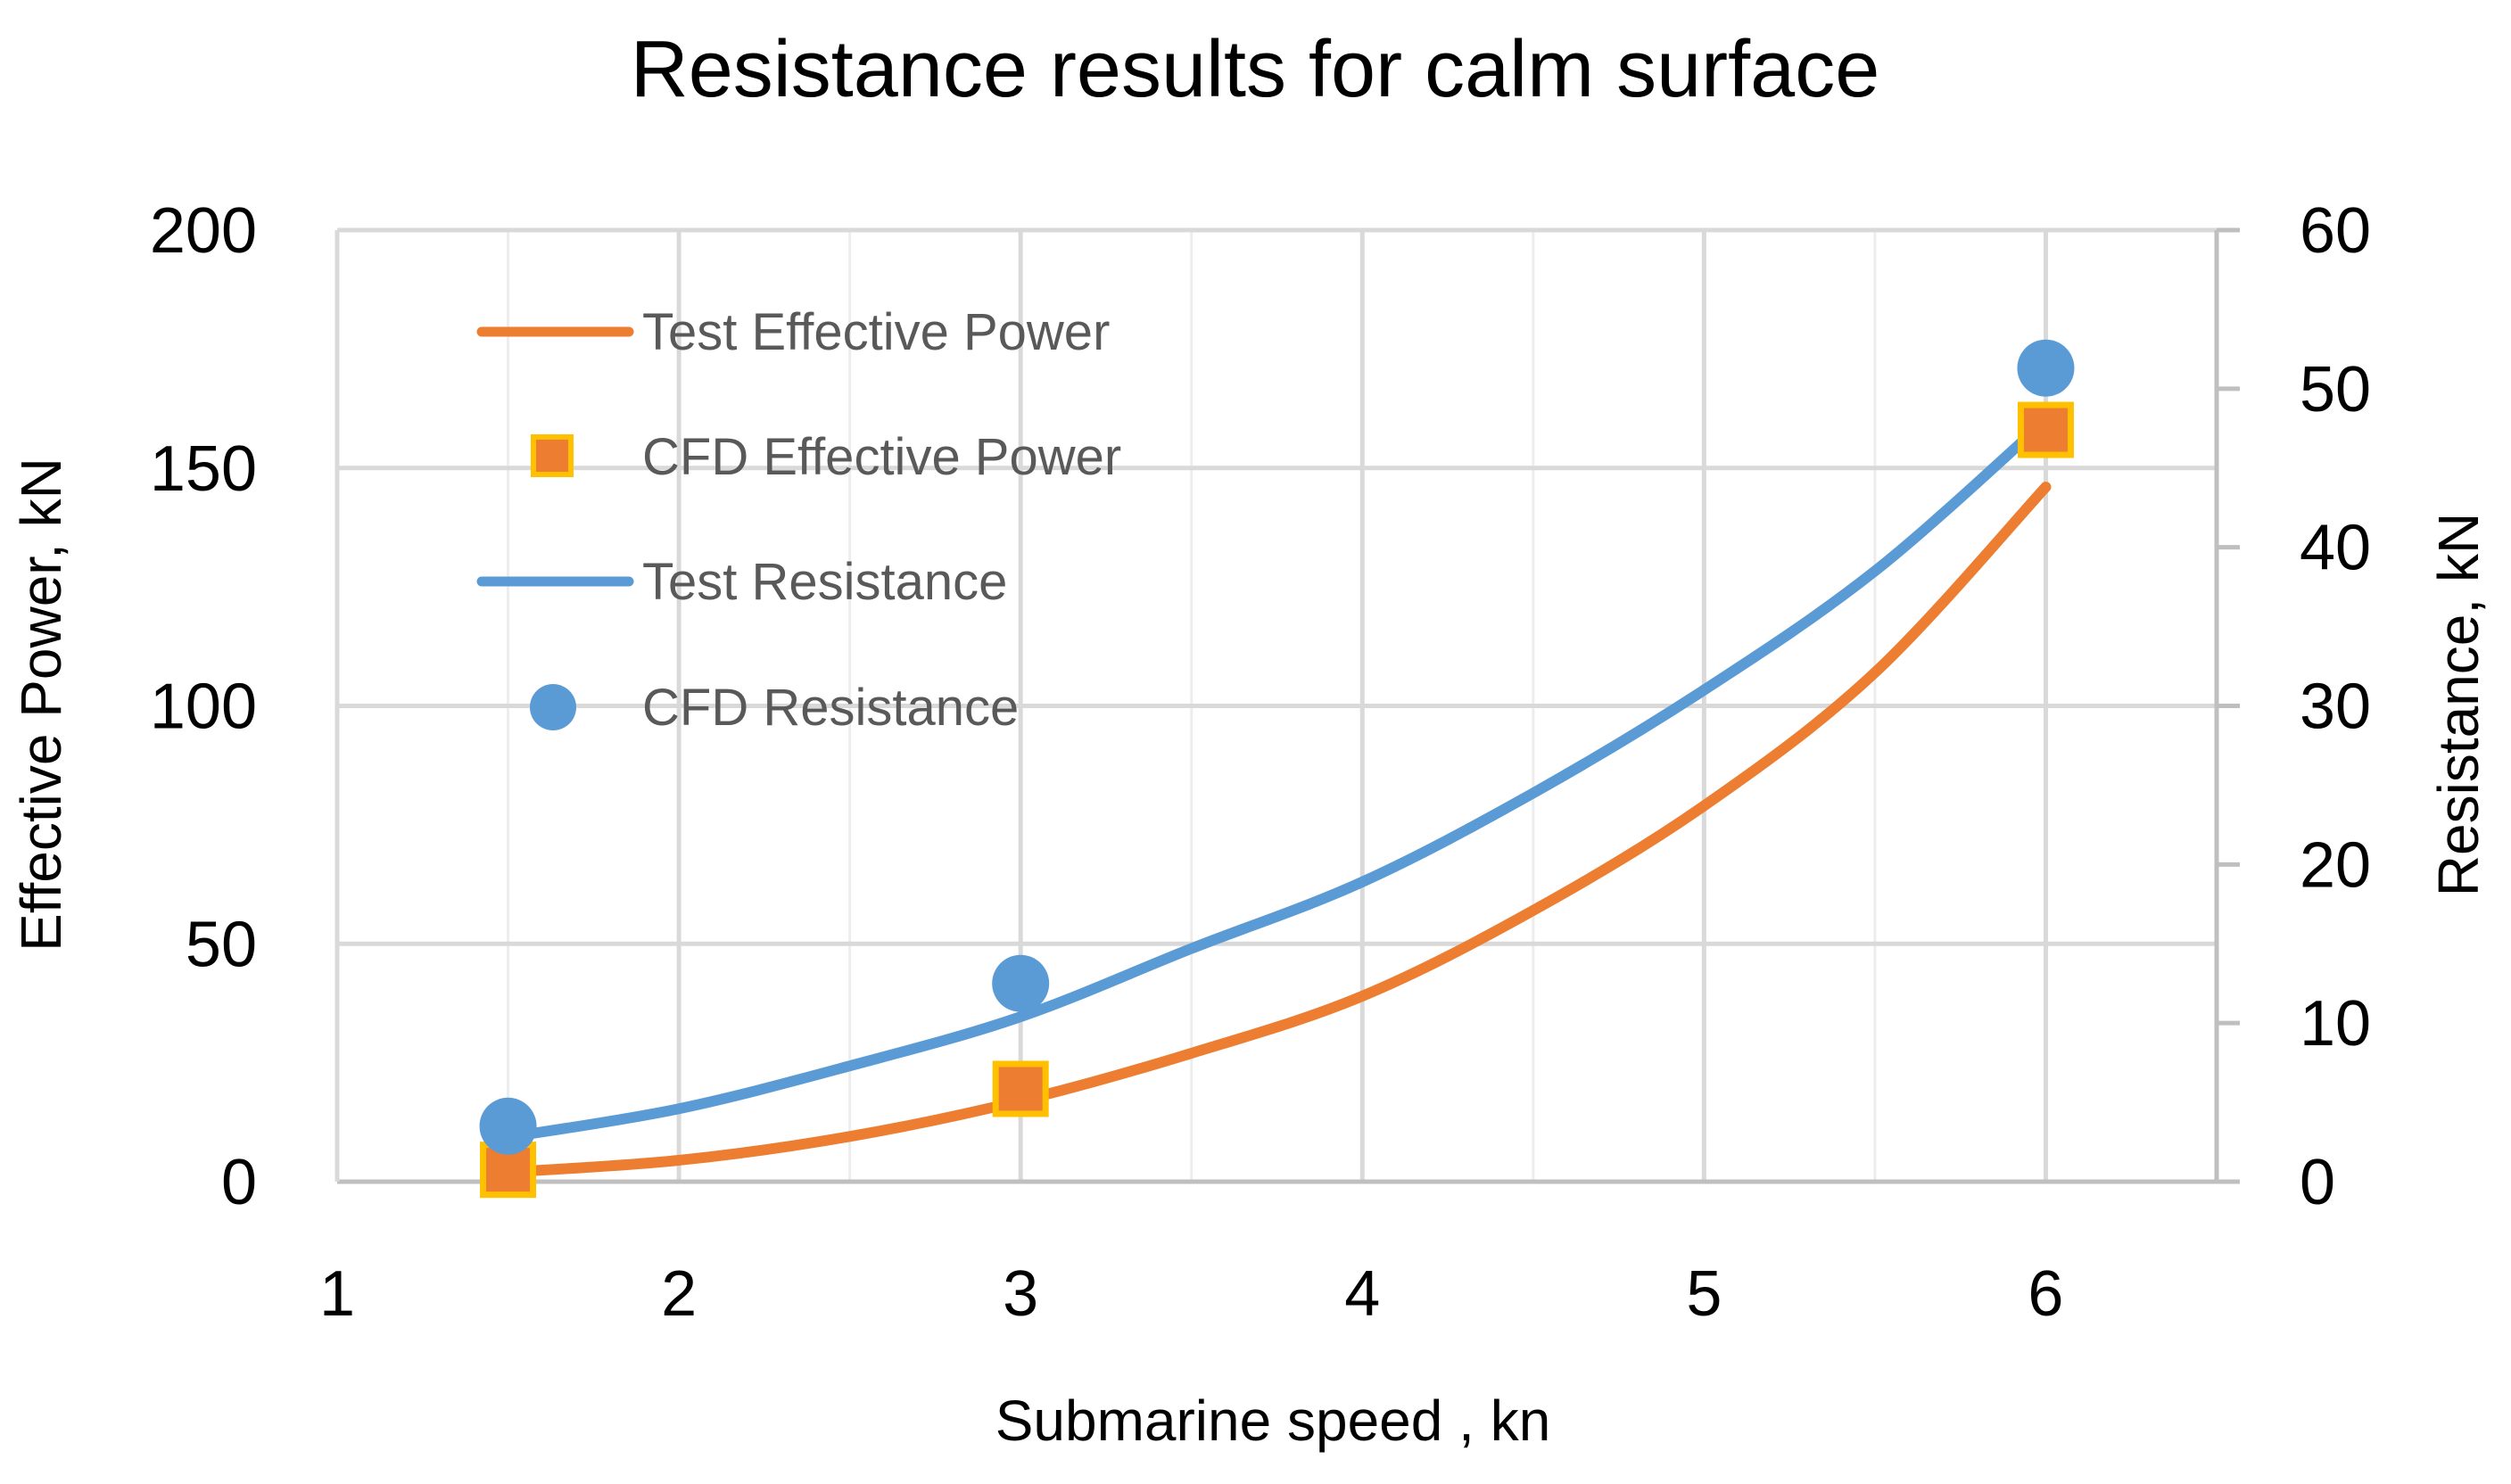 Image resolution: width=2511 pixels, height=1484 pixels. What do you see at coordinates (1020, 1294) in the screenshot?
I see `x-tick-label: 3` at bounding box center [1020, 1294].